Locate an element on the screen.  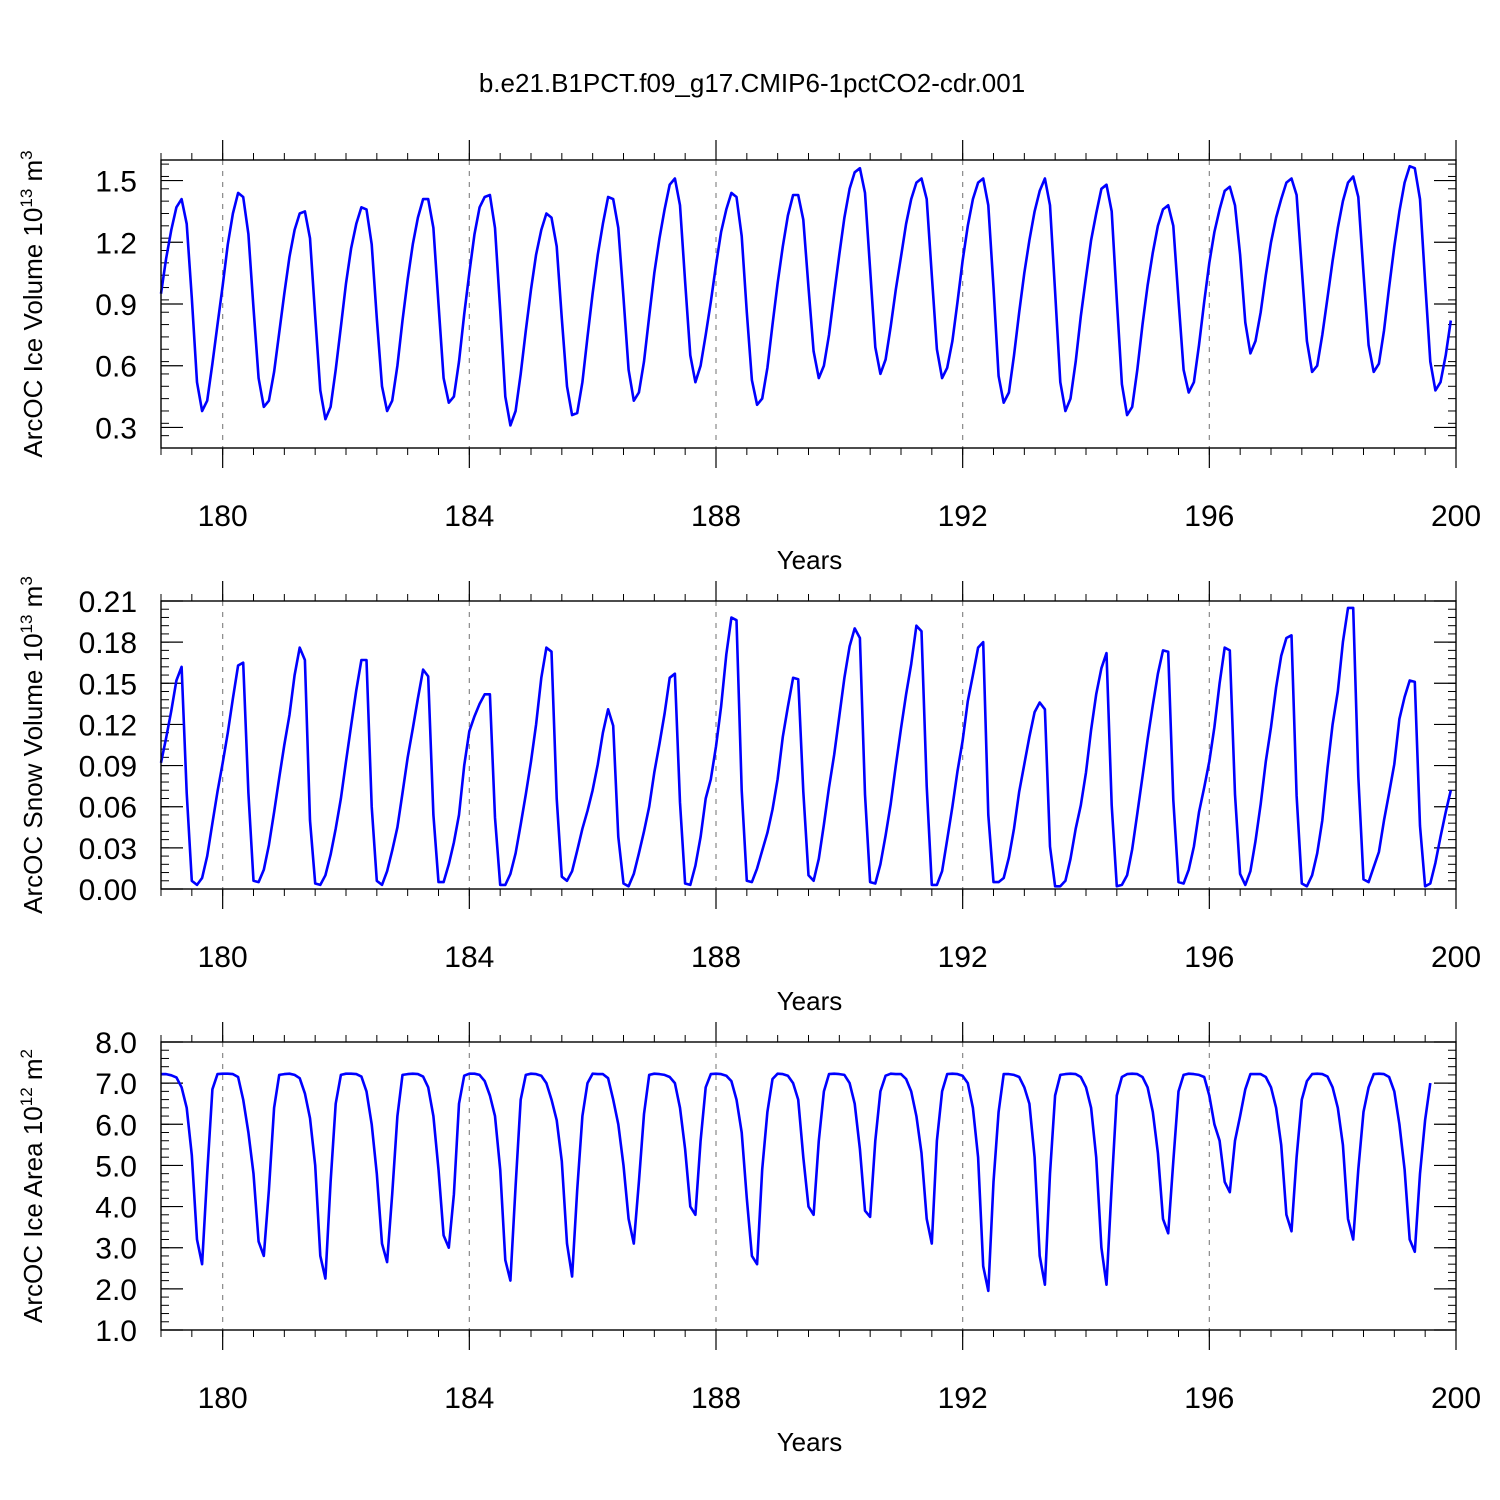
y-axis-title-text: ArcOC Ice Volume 10 is located at coordinates (33, 333).